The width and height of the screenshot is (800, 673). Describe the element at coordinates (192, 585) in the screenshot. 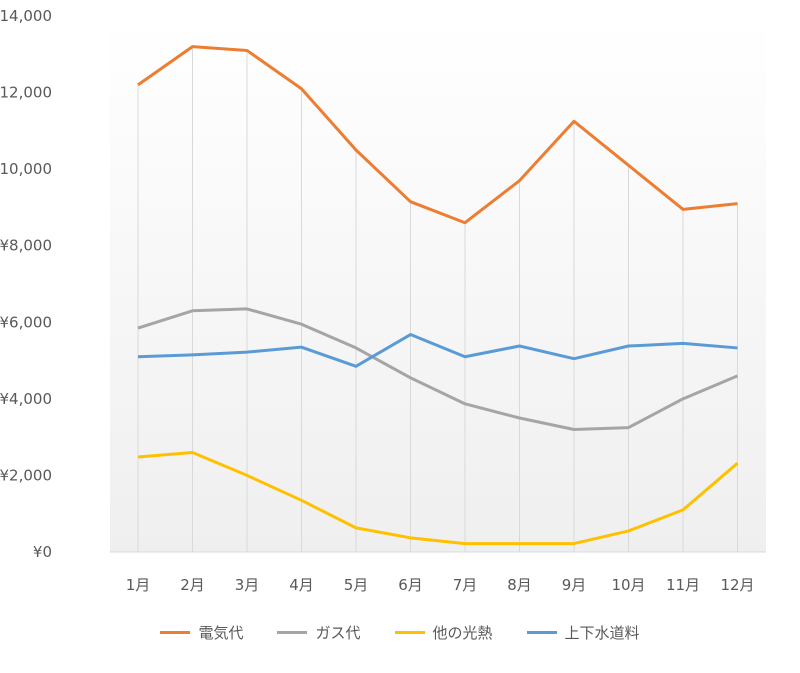

I see `x-tick-label: 2月` at that location.